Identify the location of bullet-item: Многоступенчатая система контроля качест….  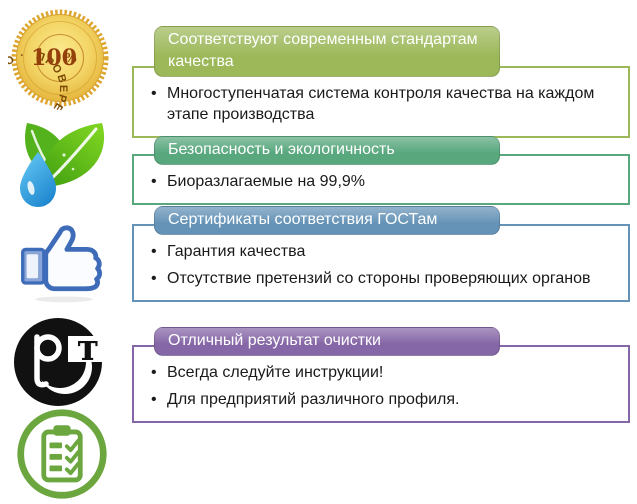
(382, 104).